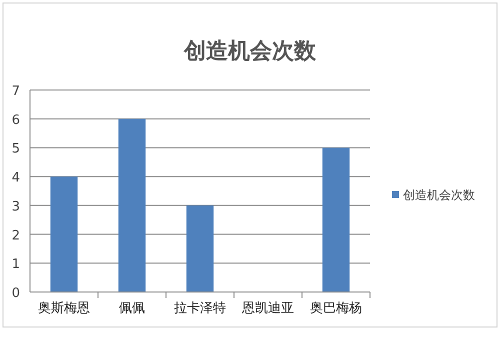 The width and height of the screenshot is (500, 362). Describe the element at coordinates (16, 91) in the screenshot. I see `y-tick-label: 7` at that location.